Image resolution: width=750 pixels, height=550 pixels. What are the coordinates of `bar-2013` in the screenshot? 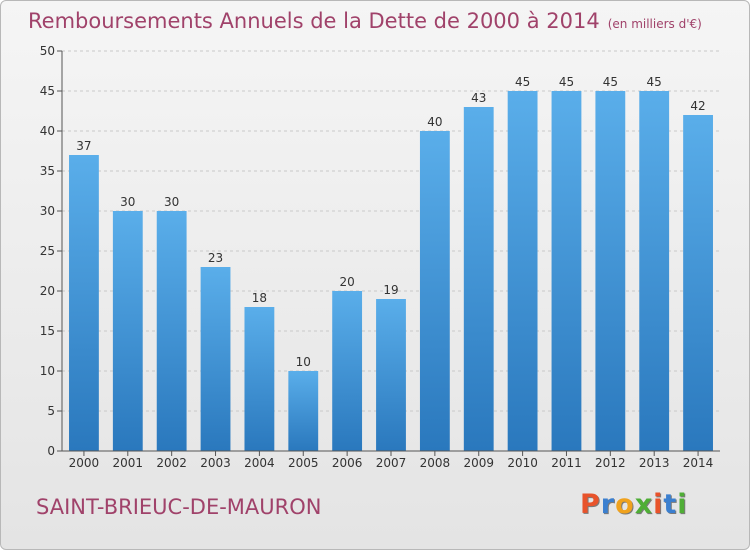 It's located at (654, 271).